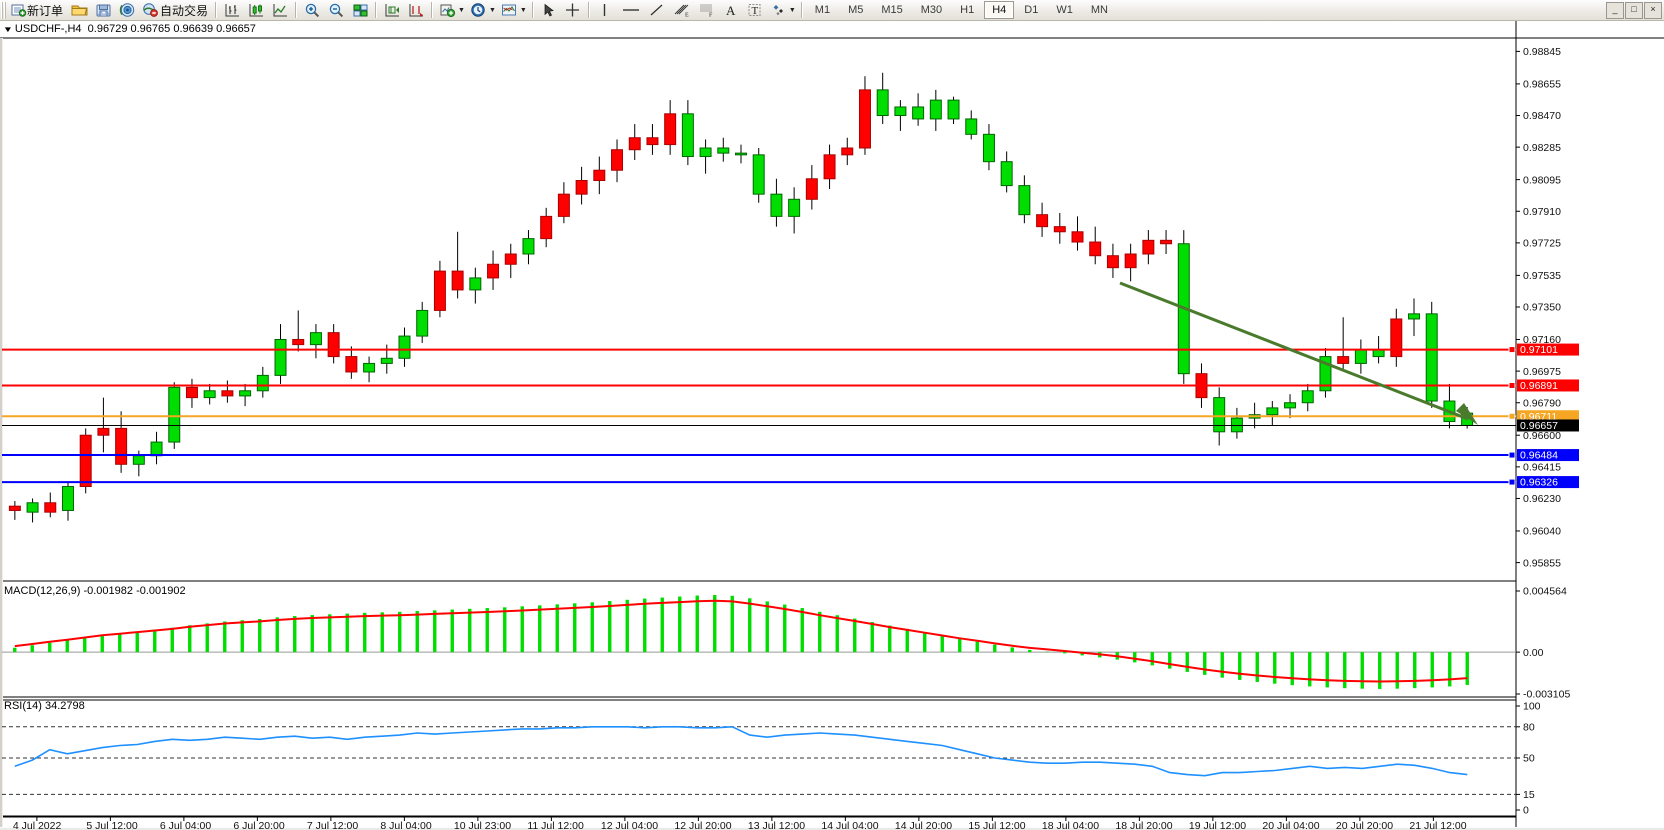 The width and height of the screenshot is (1664, 830). Describe the element at coordinates (631, 10) in the screenshot. I see `horizontal-line-button` at that location.